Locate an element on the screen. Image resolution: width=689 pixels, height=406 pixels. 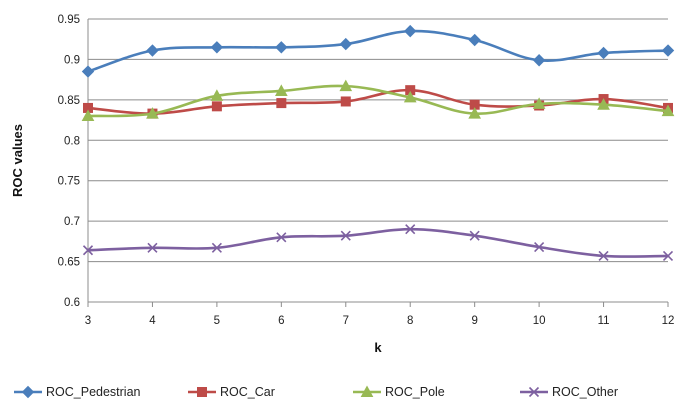
x-tick-labels: 3 4 5 6 7 8 9 10 11 12 is located at coordinates (380, 314).